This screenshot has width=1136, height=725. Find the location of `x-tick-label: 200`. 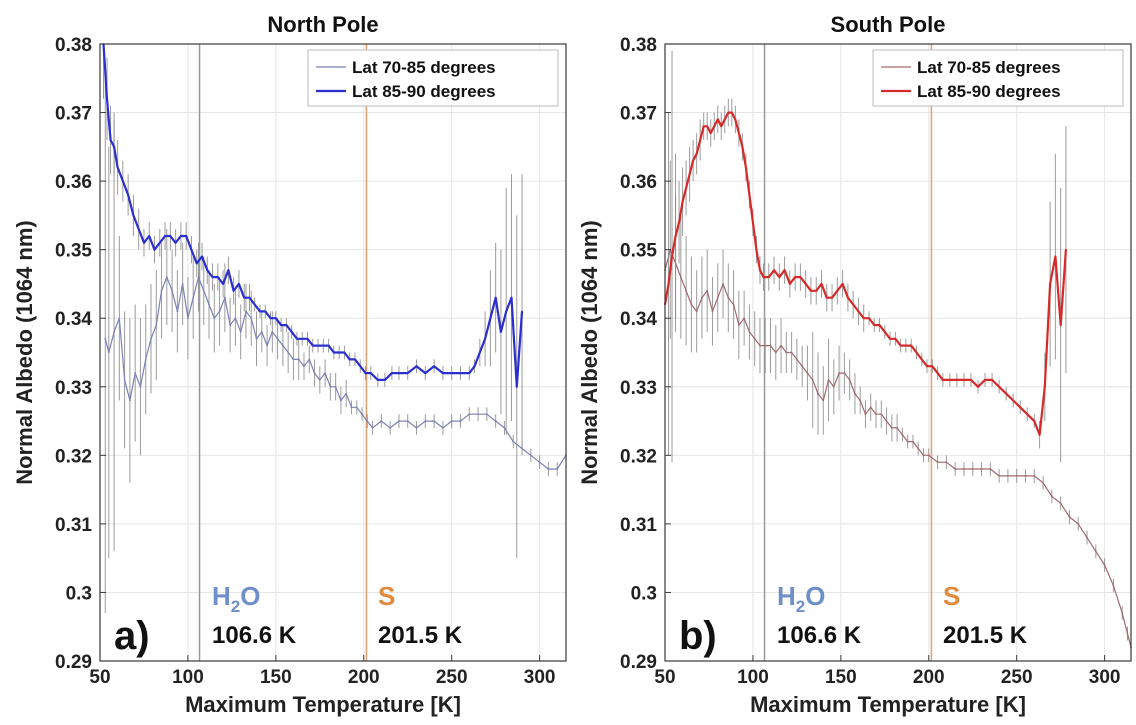

x-tick-label: 200 is located at coordinates (929, 677).